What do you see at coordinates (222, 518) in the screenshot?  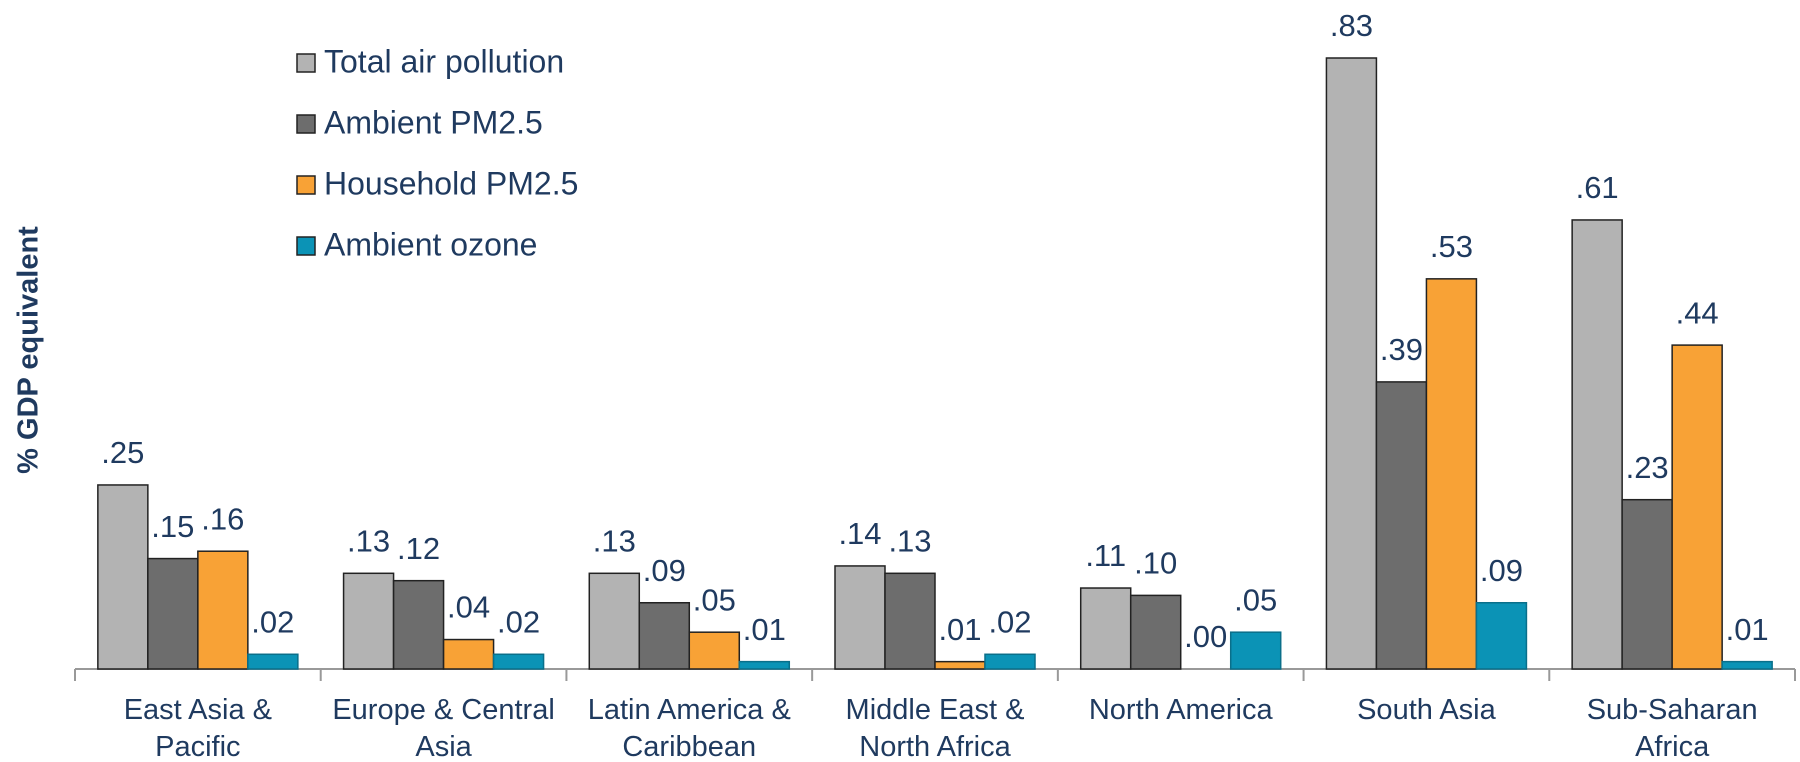 I see `data-label: .16` at bounding box center [222, 518].